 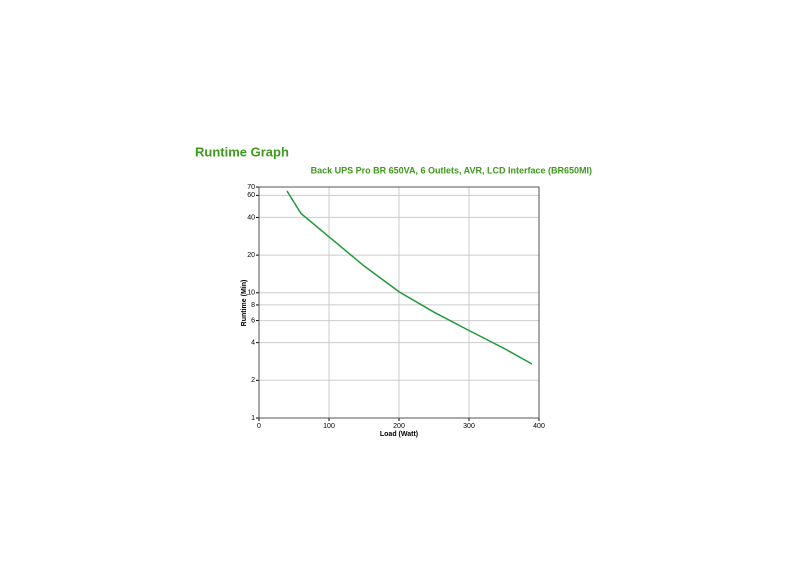 What do you see at coordinates (251, 255) in the screenshot?
I see `y-tick-label: 20` at bounding box center [251, 255].